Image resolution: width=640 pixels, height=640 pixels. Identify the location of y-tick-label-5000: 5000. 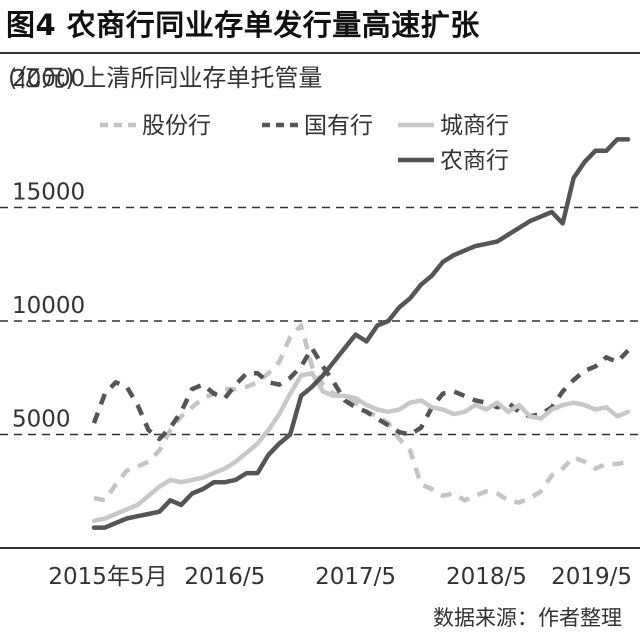
(41, 420).